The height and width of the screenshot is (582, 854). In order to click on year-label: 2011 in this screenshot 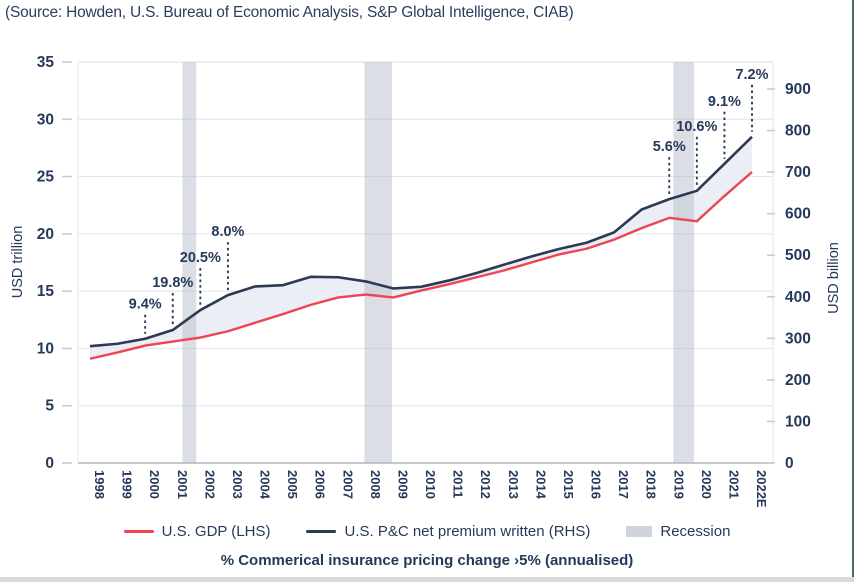, I will do `click(458, 484)`.